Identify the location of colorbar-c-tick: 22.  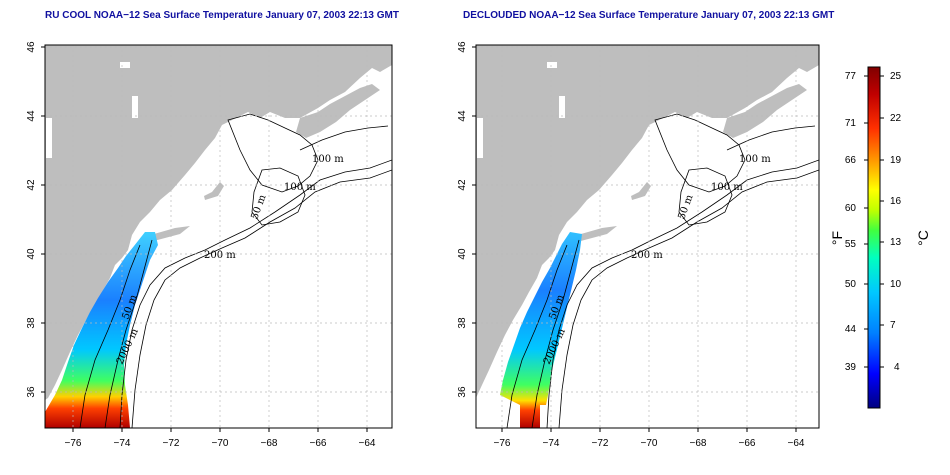
(896, 118).